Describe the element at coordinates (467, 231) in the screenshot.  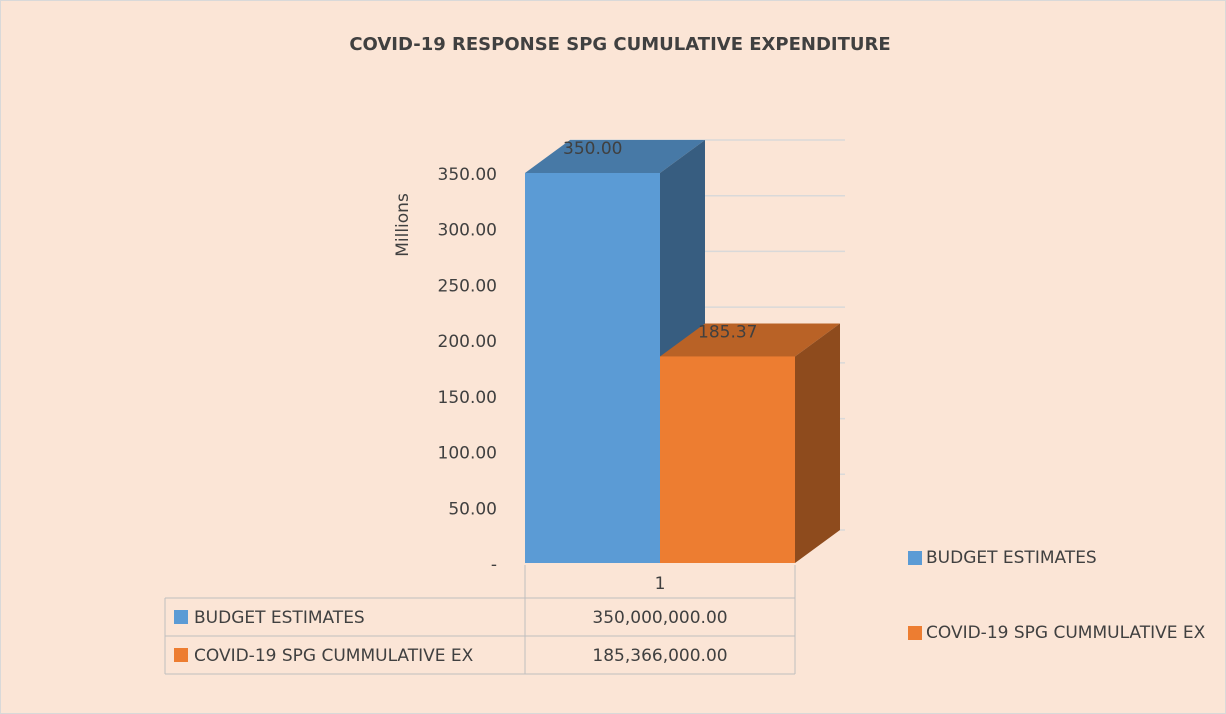
I see `y-tick-label: 300.00` at that location.